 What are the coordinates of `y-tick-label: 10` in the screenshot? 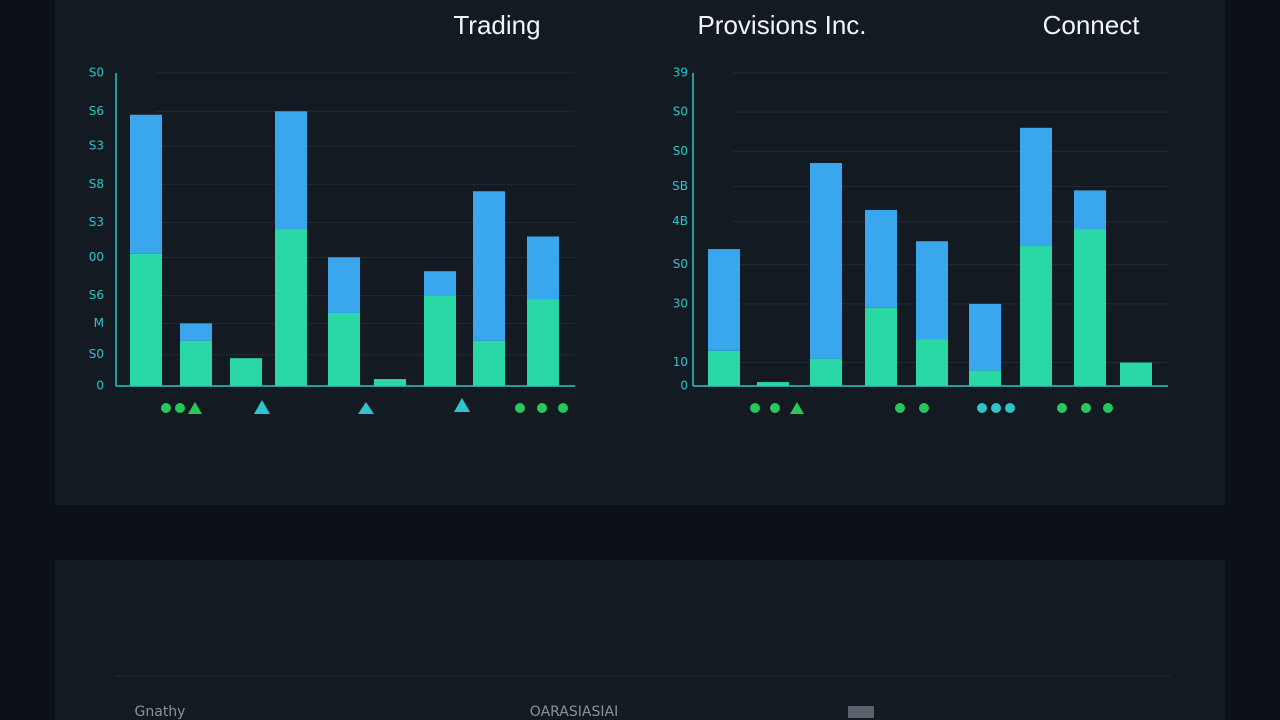 It's located at (680, 362).